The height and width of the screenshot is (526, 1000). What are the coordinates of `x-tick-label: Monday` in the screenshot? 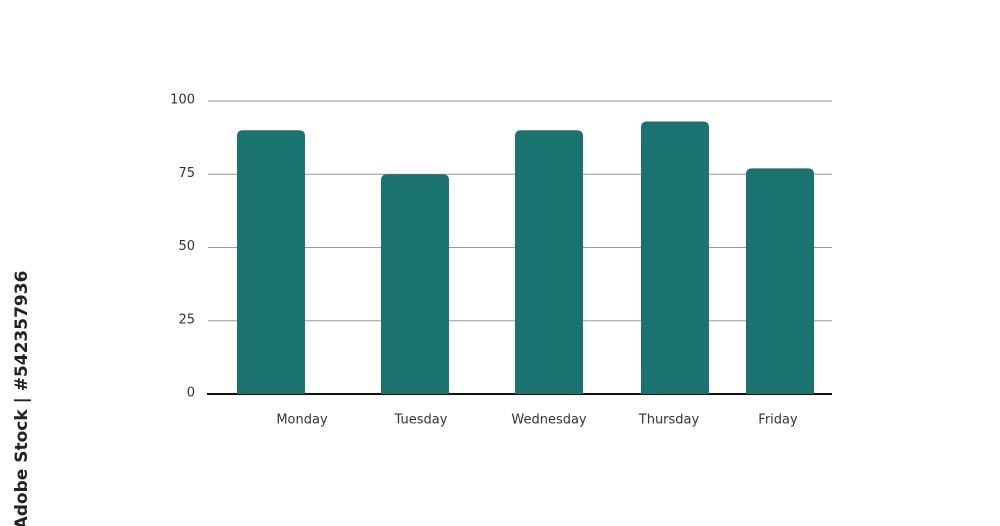 It's located at (302, 420).